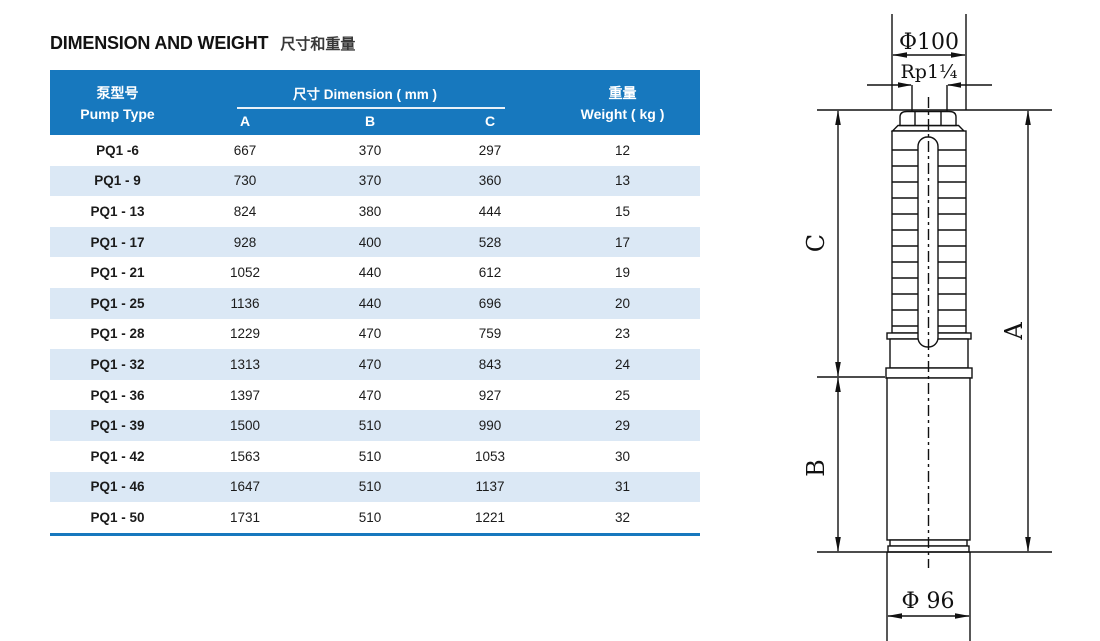 The height and width of the screenshot is (641, 1100). Describe the element at coordinates (929, 42) in the screenshot. I see `dim-label-phi100: Φ100` at that location.